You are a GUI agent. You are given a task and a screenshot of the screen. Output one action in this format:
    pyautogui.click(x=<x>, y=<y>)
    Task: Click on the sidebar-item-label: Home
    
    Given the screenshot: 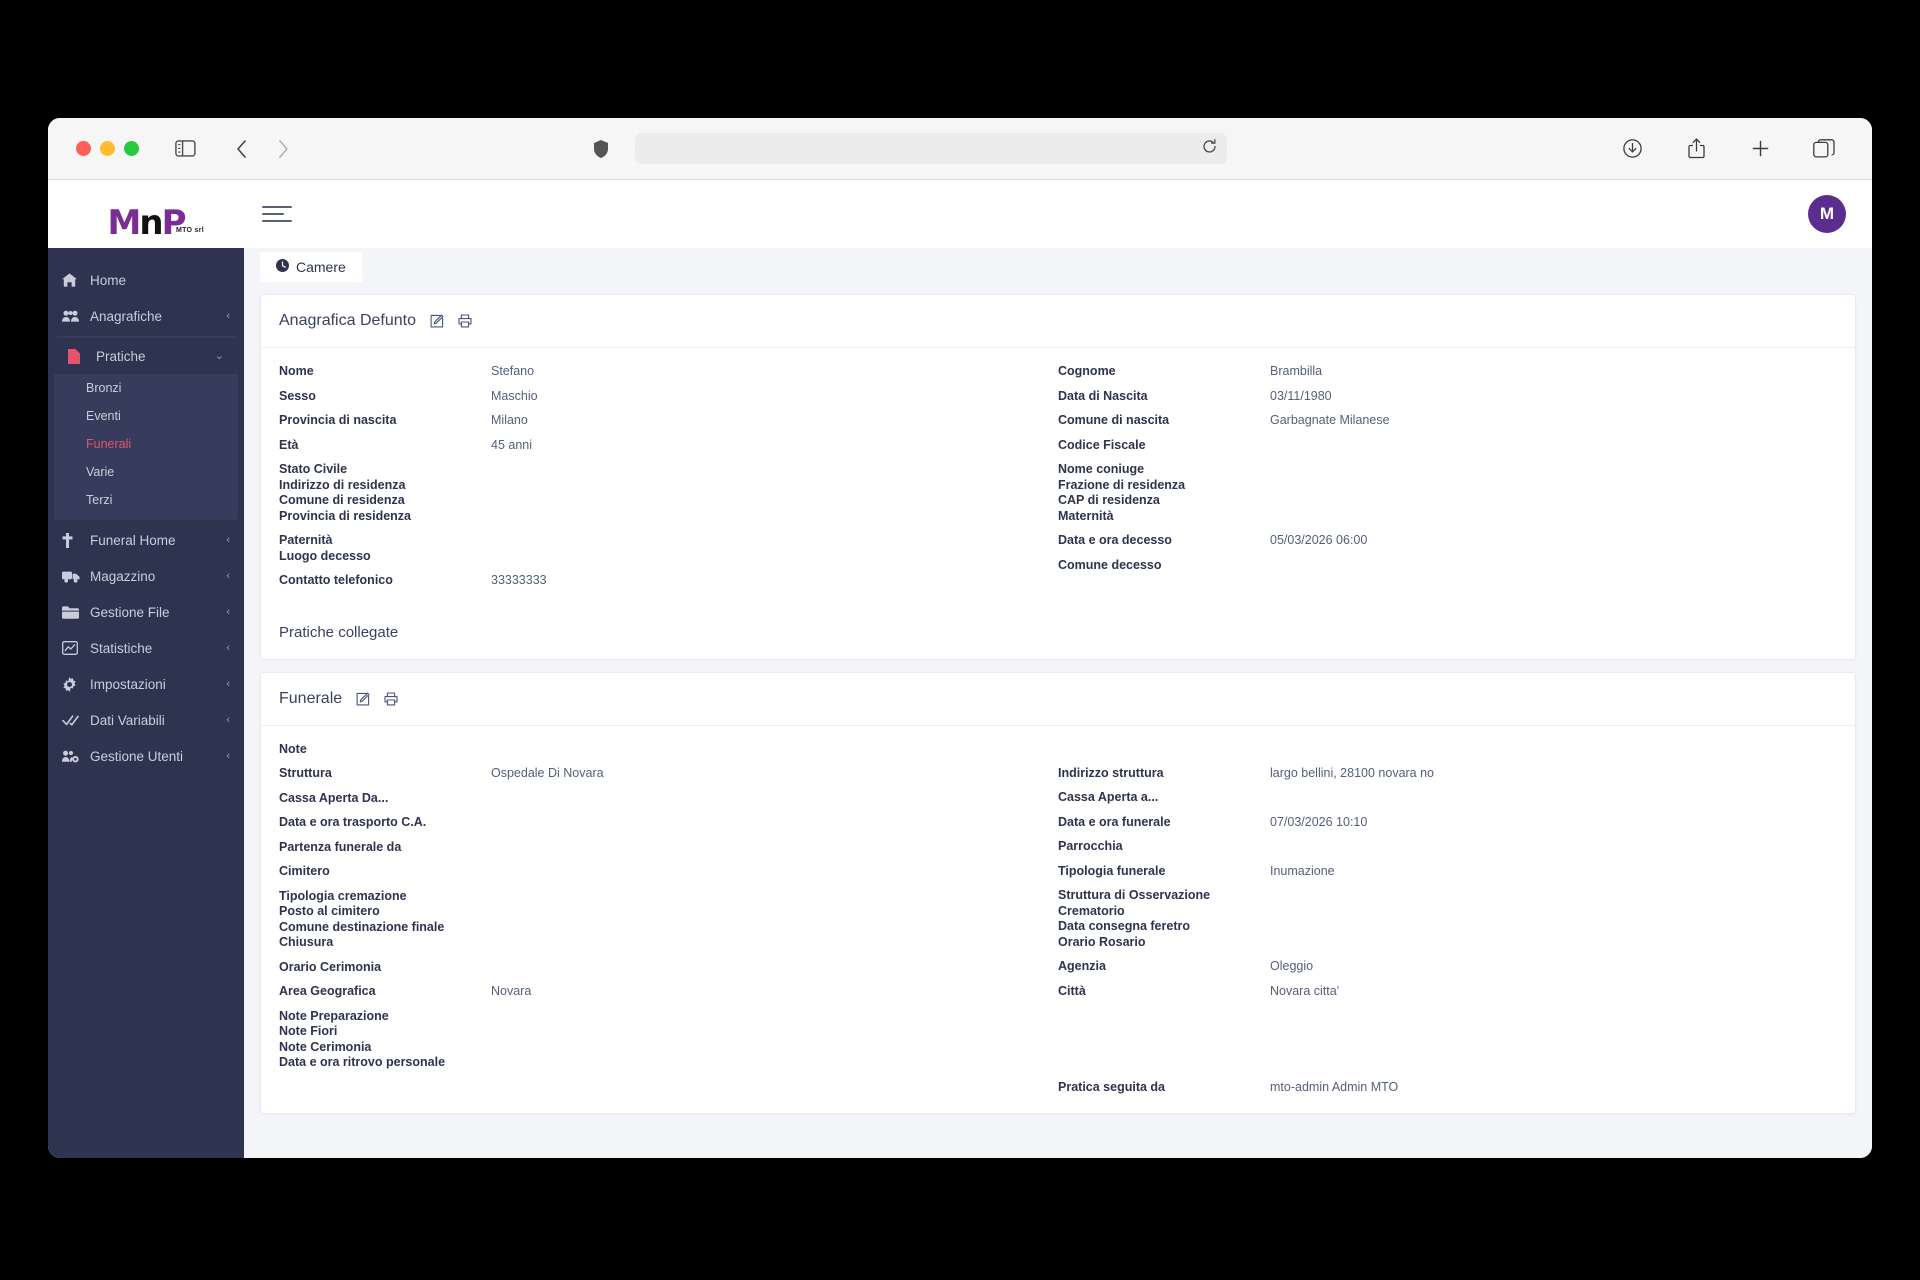 What is the action you would take?
    pyautogui.click(x=108, y=280)
    